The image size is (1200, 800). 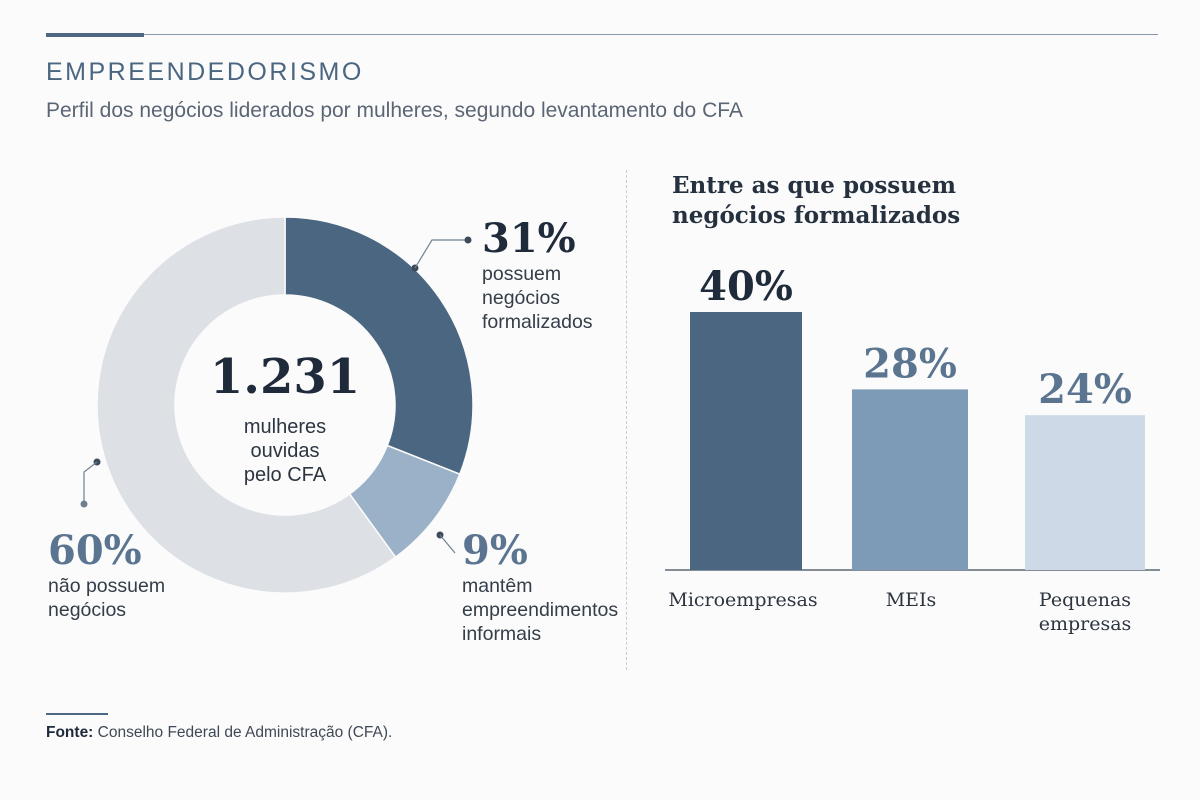 What do you see at coordinates (285, 451) in the screenshot?
I see `donut-total-caption: ouvidas` at bounding box center [285, 451].